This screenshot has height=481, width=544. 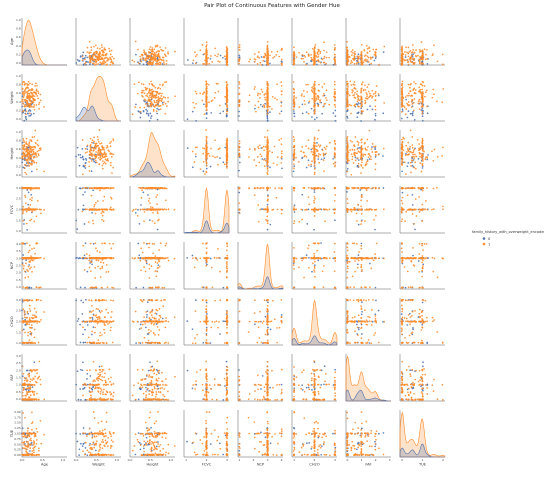 What do you see at coordinates (314, 98) in the screenshot?
I see `panel-weight-vs-ch2o` at bounding box center [314, 98].